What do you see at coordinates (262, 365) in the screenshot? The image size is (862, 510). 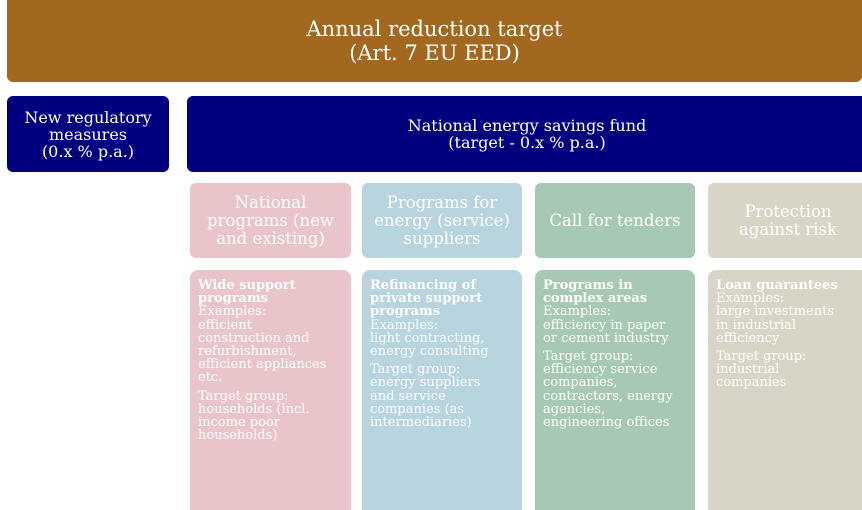 I see `example-line: efficient appliances` at bounding box center [262, 365].